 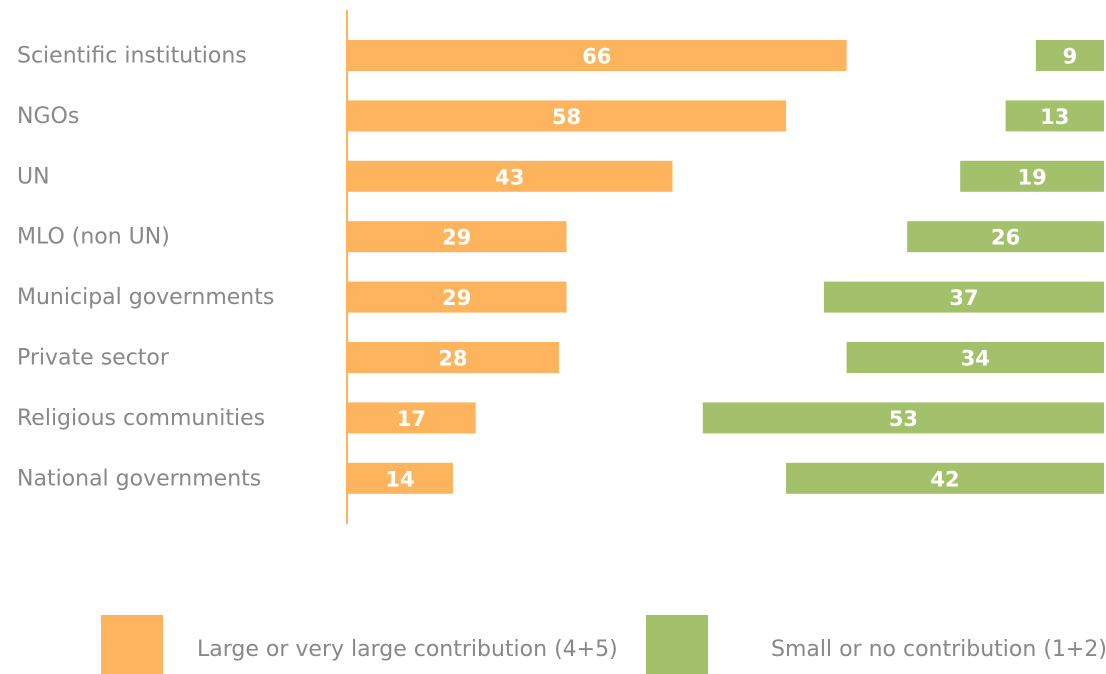 I want to click on data-label-small: 34, so click(x=975, y=359).